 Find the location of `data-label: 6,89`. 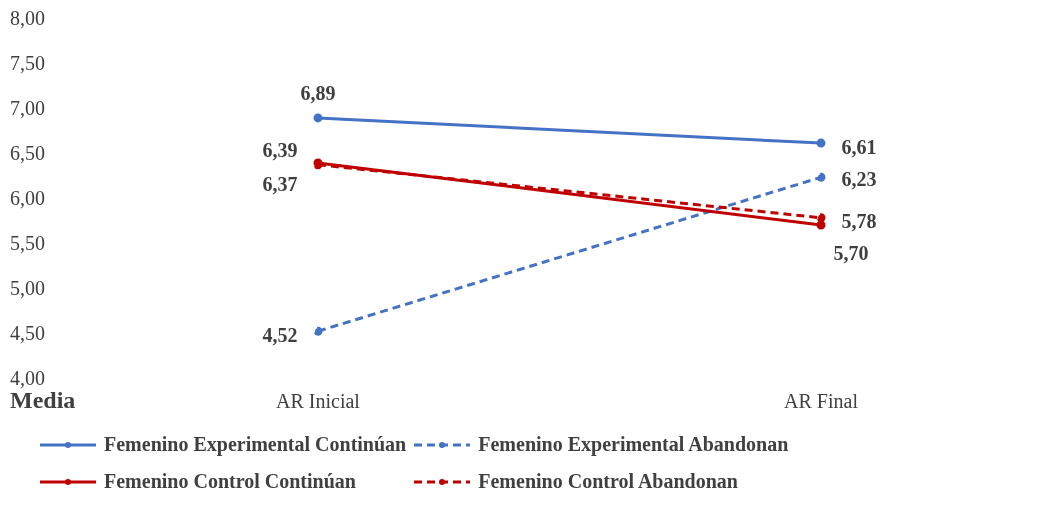

data-label: 6,89 is located at coordinates (318, 93).